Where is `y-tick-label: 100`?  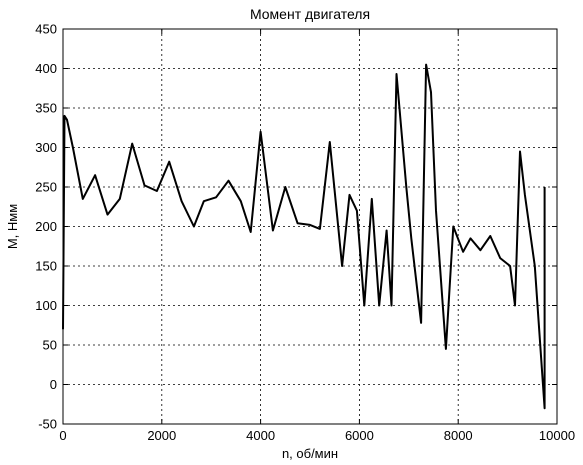 y-tick-label: 100 is located at coordinates (46, 305).